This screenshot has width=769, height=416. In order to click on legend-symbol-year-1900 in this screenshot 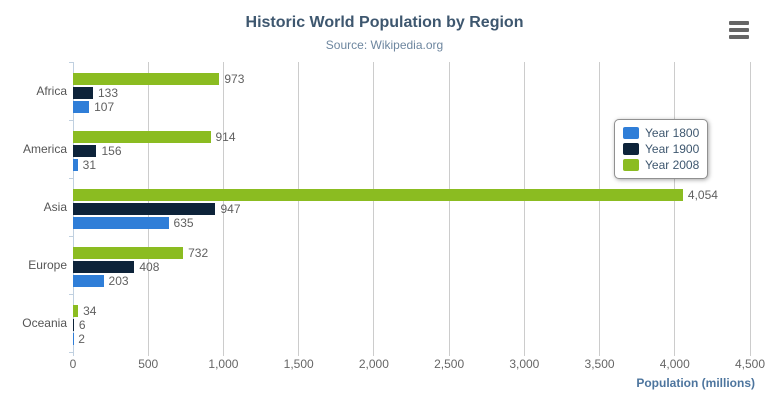, I will do `click(631, 149)`.